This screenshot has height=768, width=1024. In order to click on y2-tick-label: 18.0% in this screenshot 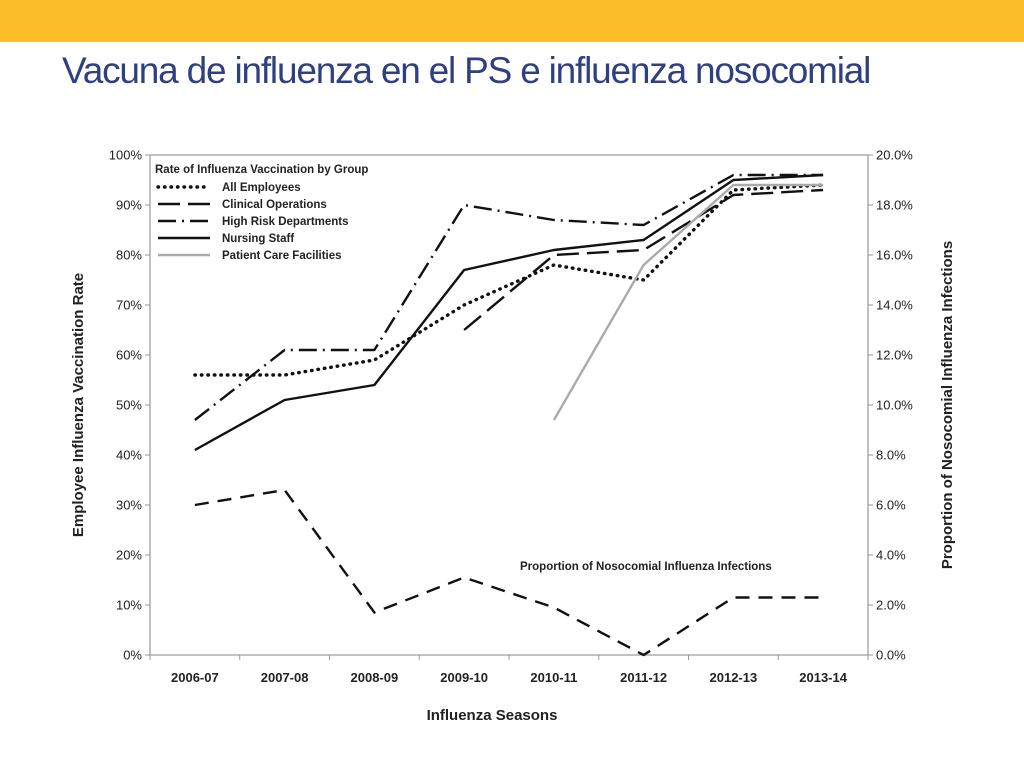, I will do `click(894, 205)`.